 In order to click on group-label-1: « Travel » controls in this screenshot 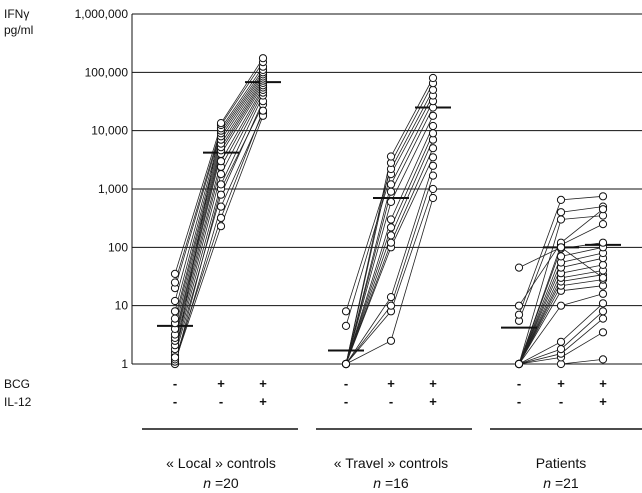, I will do `click(391, 463)`.